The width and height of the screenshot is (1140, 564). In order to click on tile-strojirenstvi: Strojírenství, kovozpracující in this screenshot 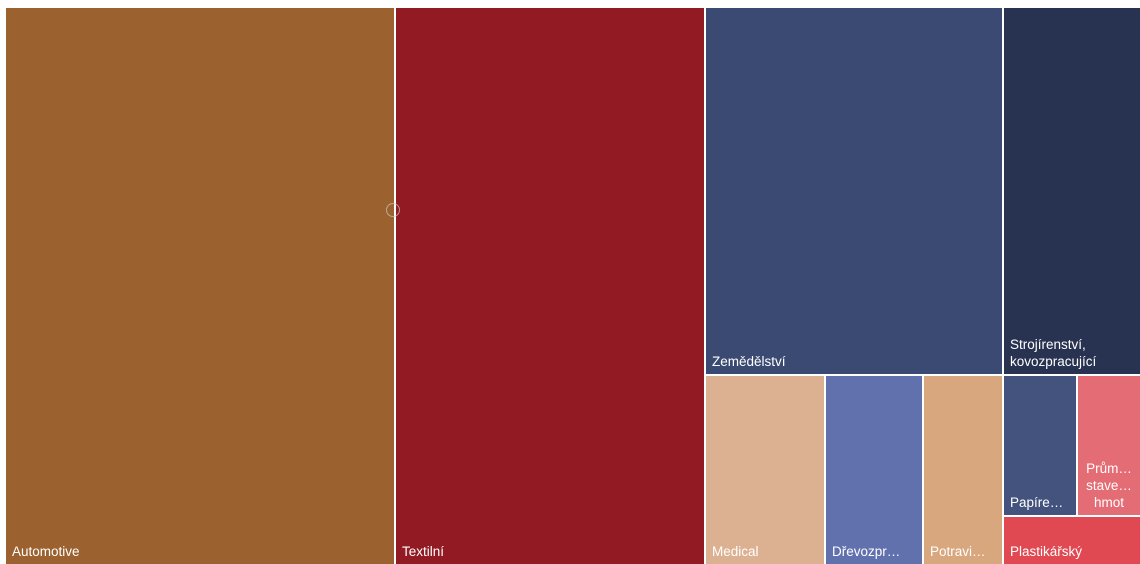, I will do `click(1072, 191)`.